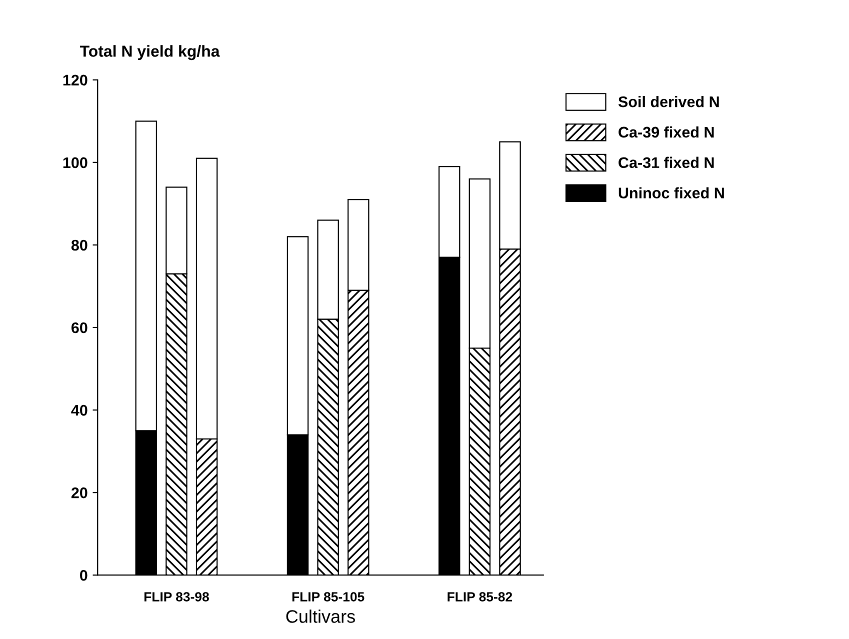 This screenshot has width=849, height=639. Describe the element at coordinates (176, 597) in the screenshot. I see `x-tick-label: FLIP 83-98` at that location.